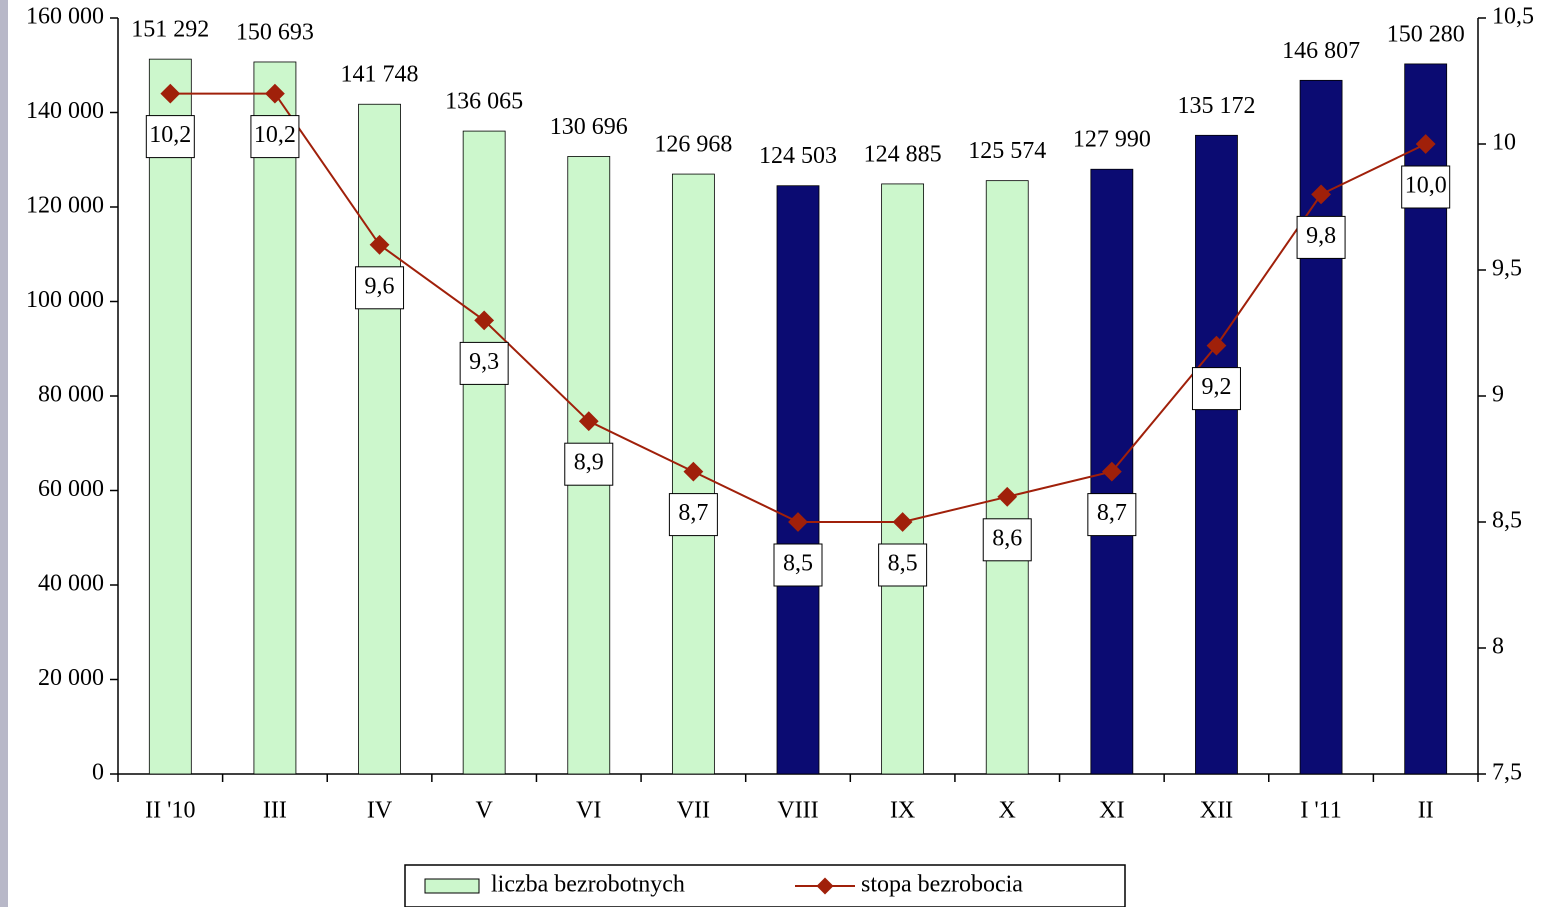 This screenshot has height=907, width=1560. Describe the element at coordinates (275, 32) in the screenshot. I see `bar-value-label: 150 693` at that location.